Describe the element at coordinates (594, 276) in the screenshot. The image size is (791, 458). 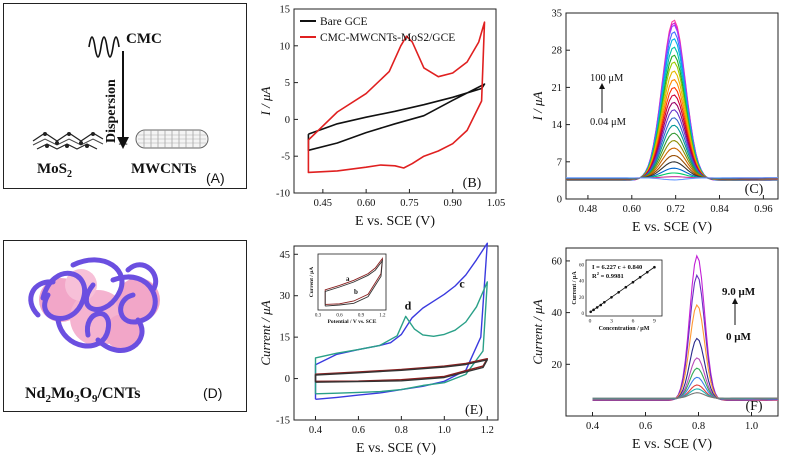
I see `f-inset-r2-prefix: R` at that location.